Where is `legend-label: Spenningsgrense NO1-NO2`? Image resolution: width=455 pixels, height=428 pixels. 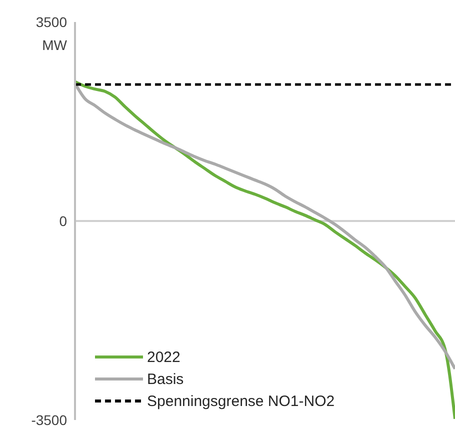
legend-label: Spenningsgrense NO1-NO2 is located at coordinates (241, 401).